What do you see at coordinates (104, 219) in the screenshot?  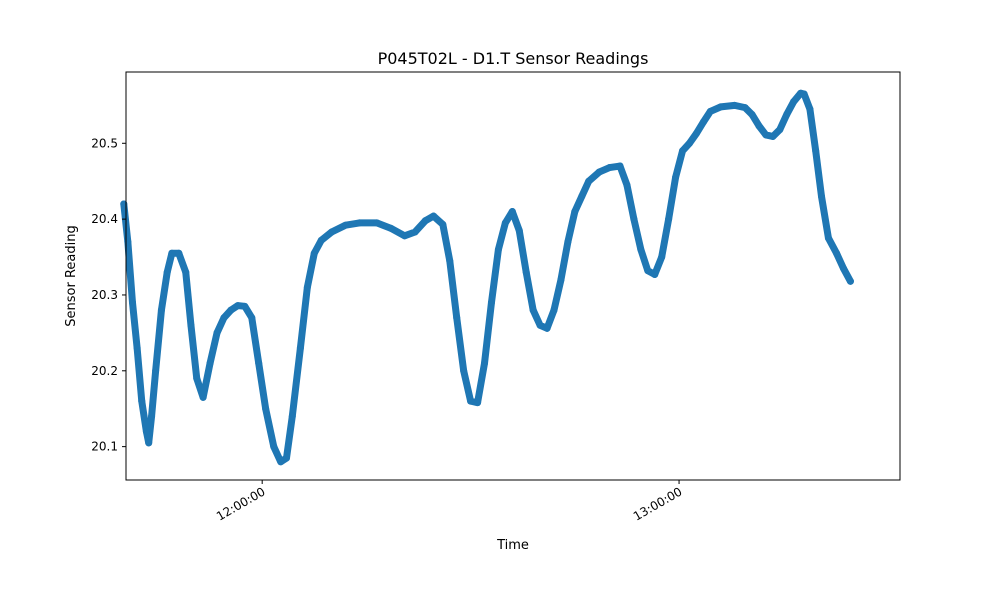 I see `y-tick-label: 20.4` at bounding box center [104, 219].